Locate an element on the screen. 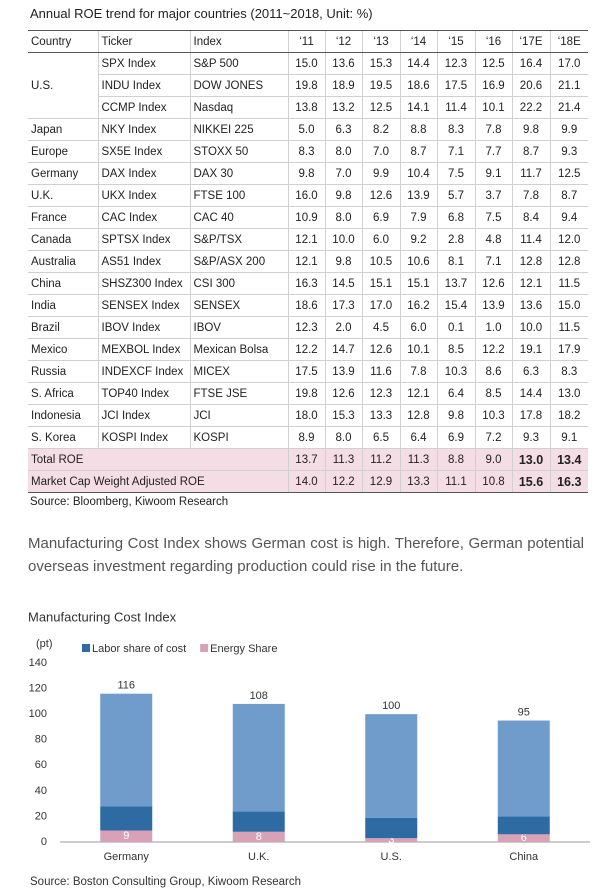 This screenshot has height=894, width=612. value-cell: 14.7 is located at coordinates (343, 349).